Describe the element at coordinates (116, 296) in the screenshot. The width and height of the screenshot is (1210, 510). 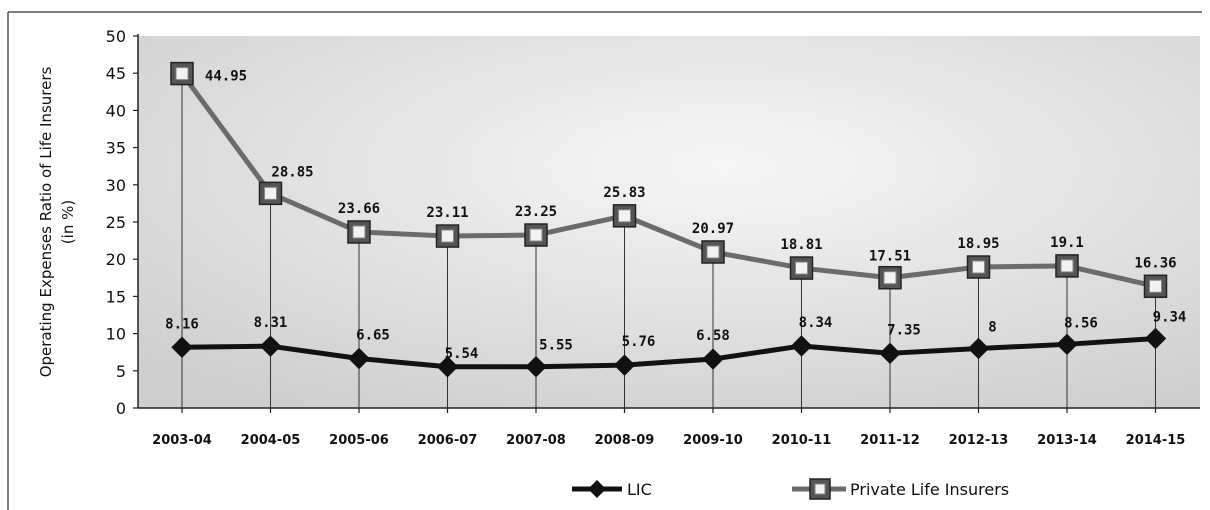
I see `y-tick-label: 15` at that location.